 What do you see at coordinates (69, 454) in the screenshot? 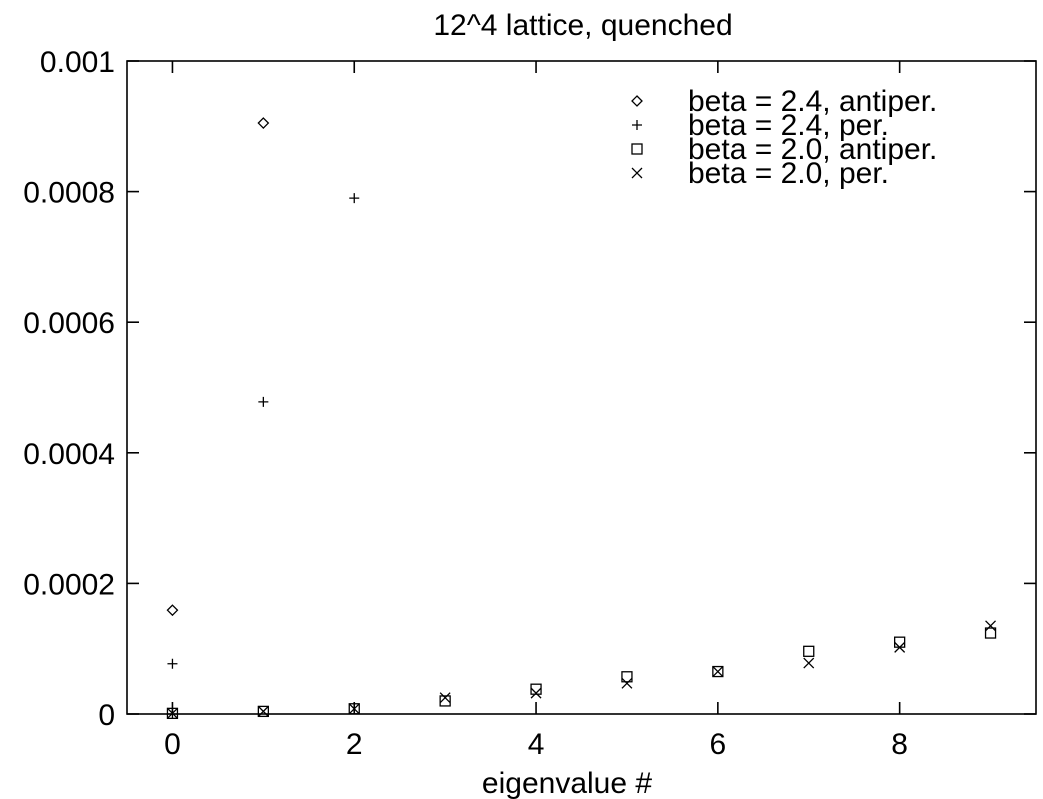
I see `y-tick-label: 0.0004` at bounding box center [69, 454].